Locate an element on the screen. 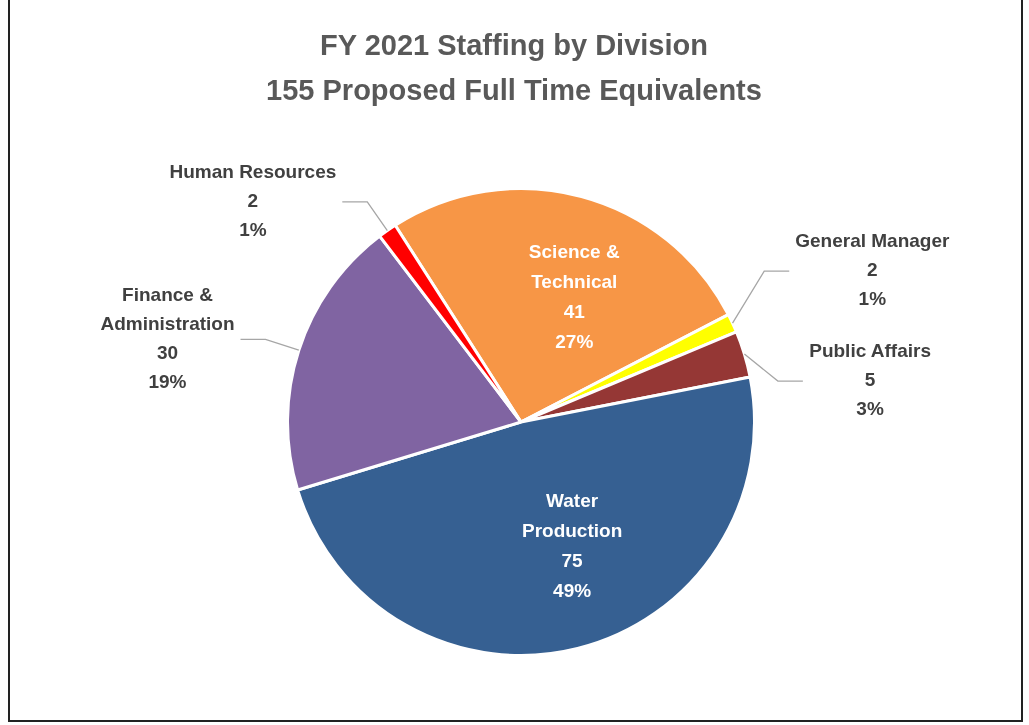 This screenshot has width=1029, height=725. data-label: 75 49% is located at coordinates (572, 575).